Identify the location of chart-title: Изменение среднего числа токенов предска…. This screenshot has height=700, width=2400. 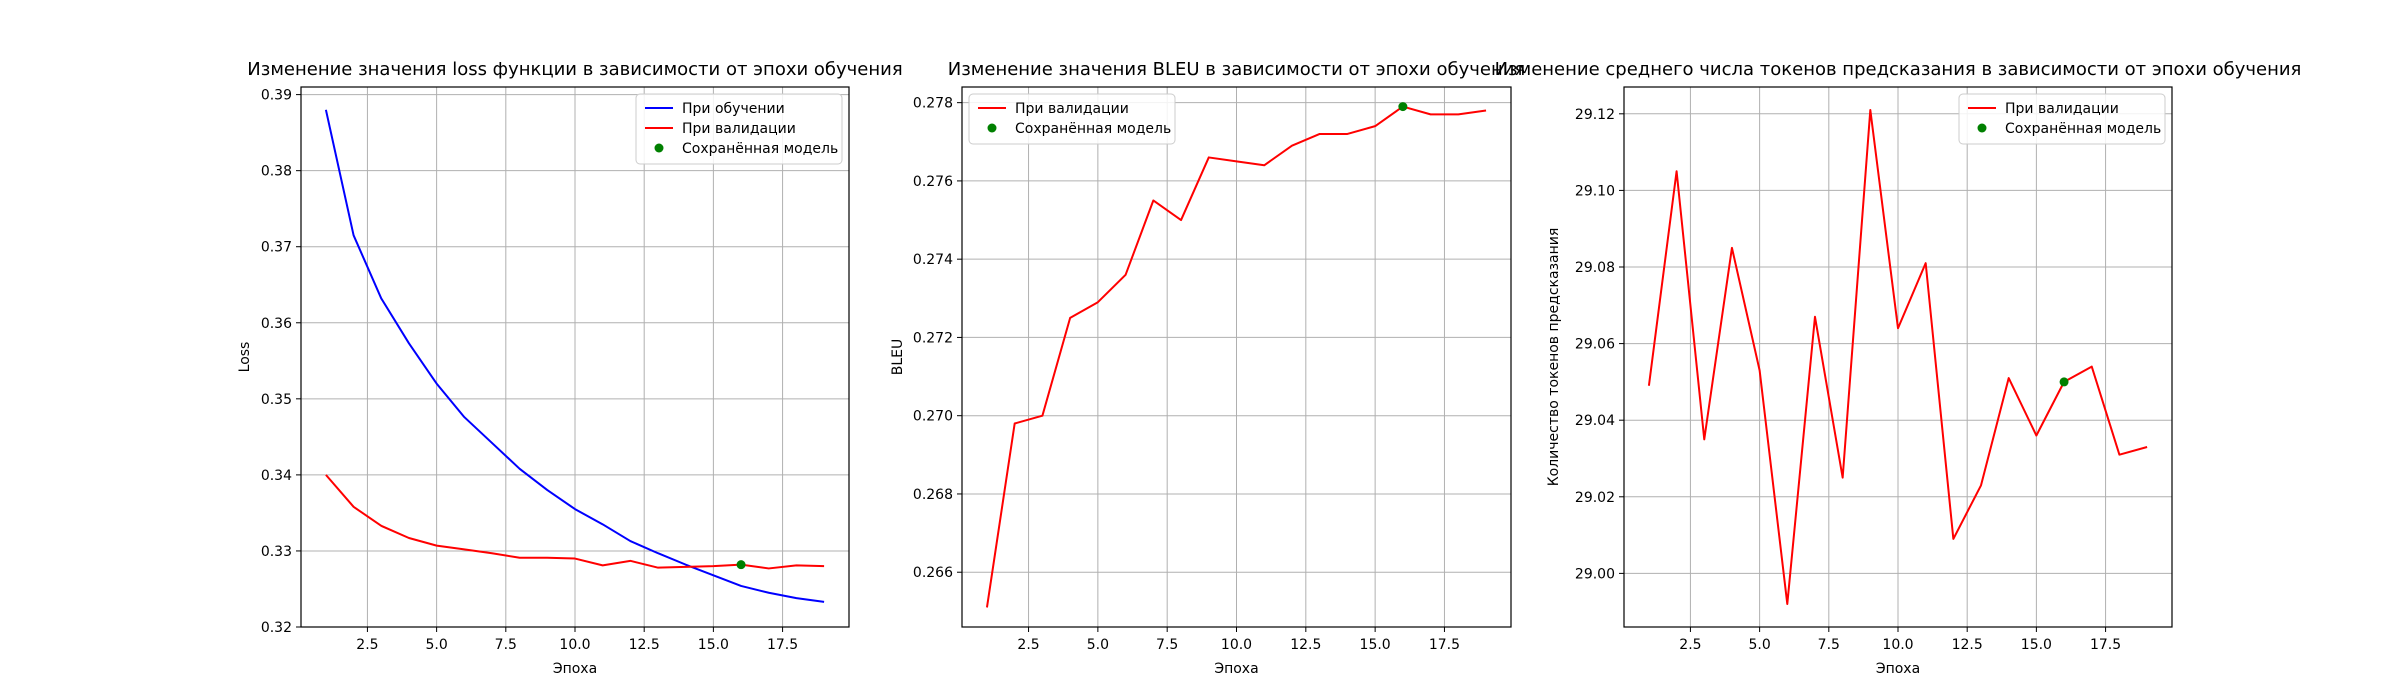
(1898, 69).